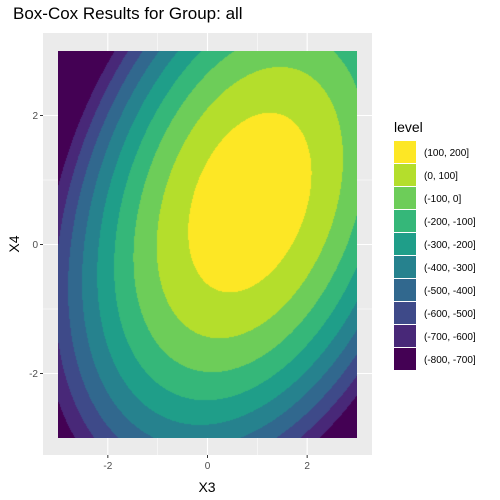  What do you see at coordinates (450, 222) in the screenshot?
I see `legend-label: (-200, -100]` at bounding box center [450, 222].